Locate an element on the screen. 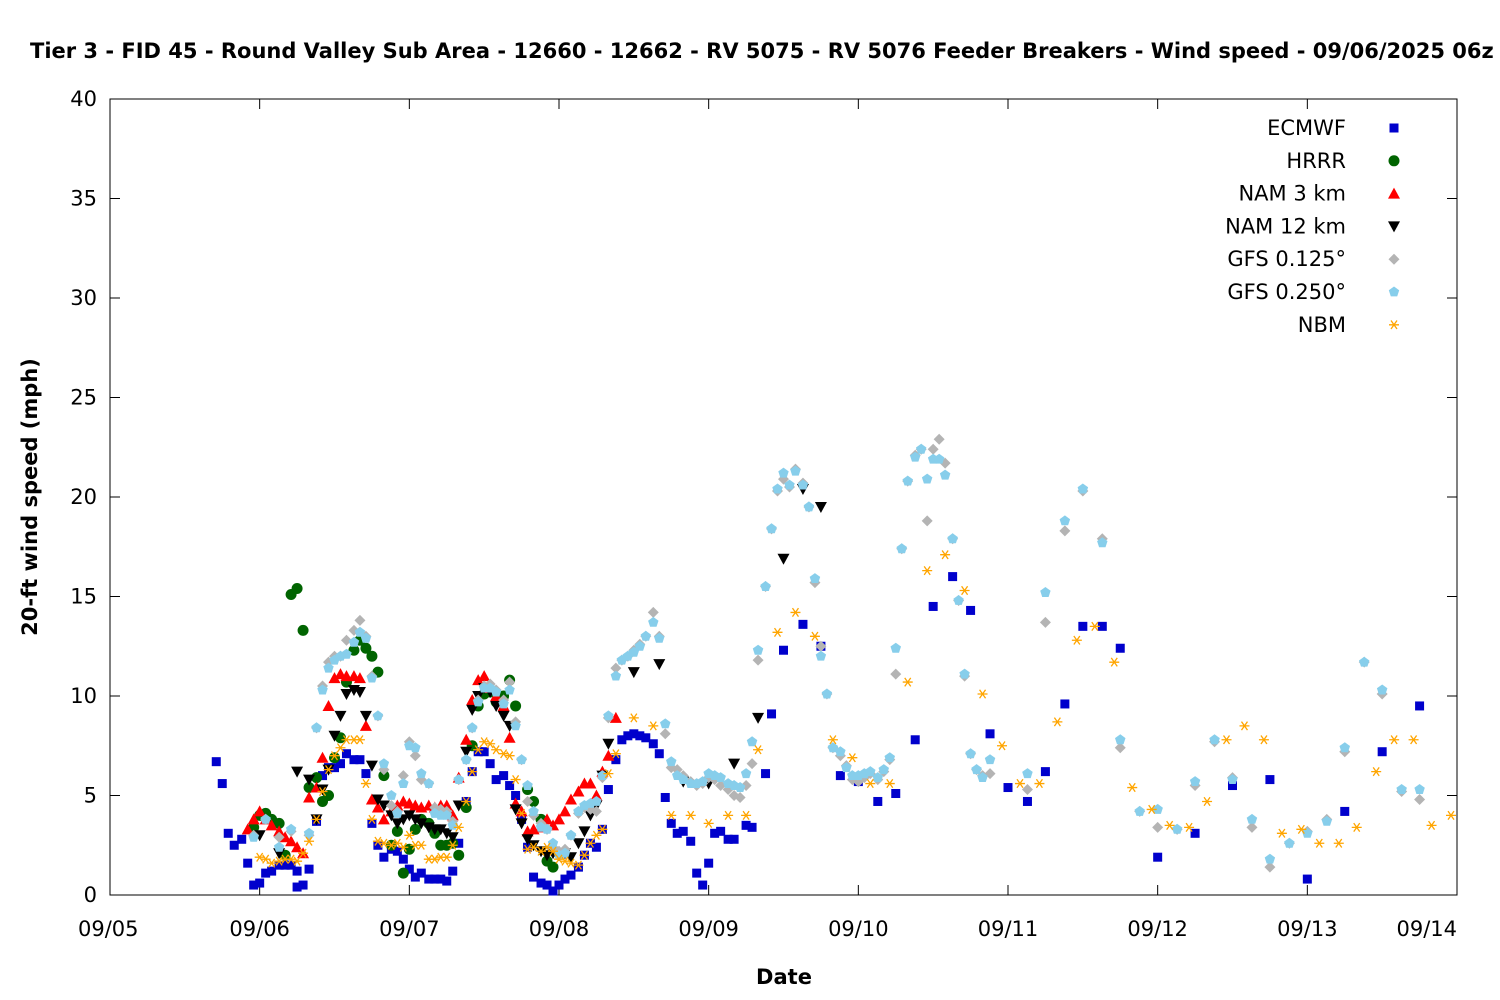 Image resolution: width=1500 pixels, height=1000 pixels. legend-label-nbm: NBM is located at coordinates (1322, 325).